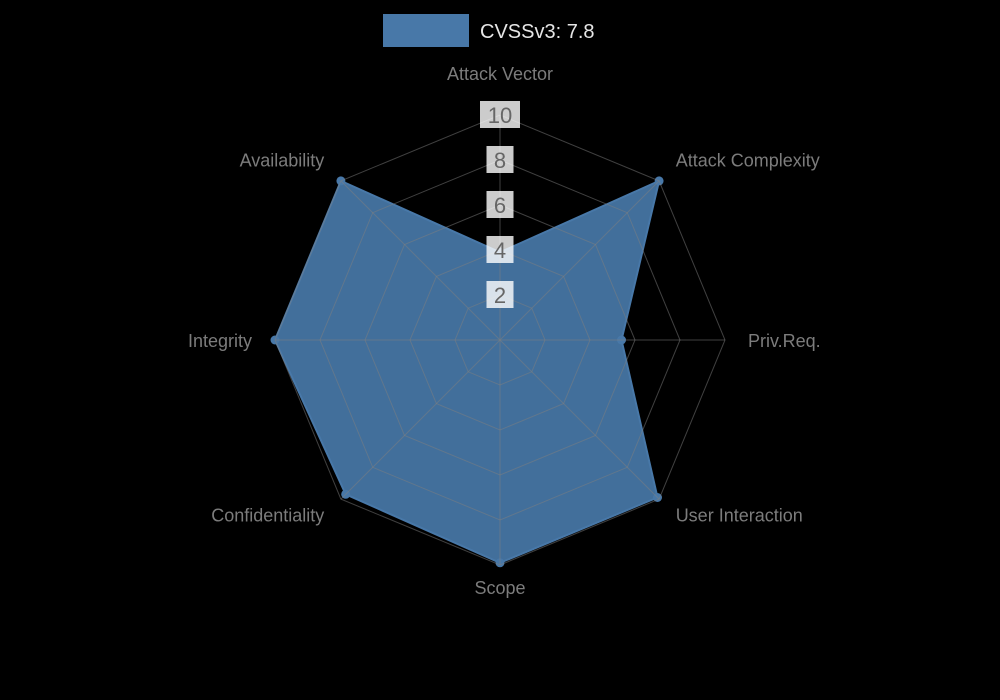 This screenshot has height=700, width=1000. I want to click on tick-label: 2, so click(500, 295).